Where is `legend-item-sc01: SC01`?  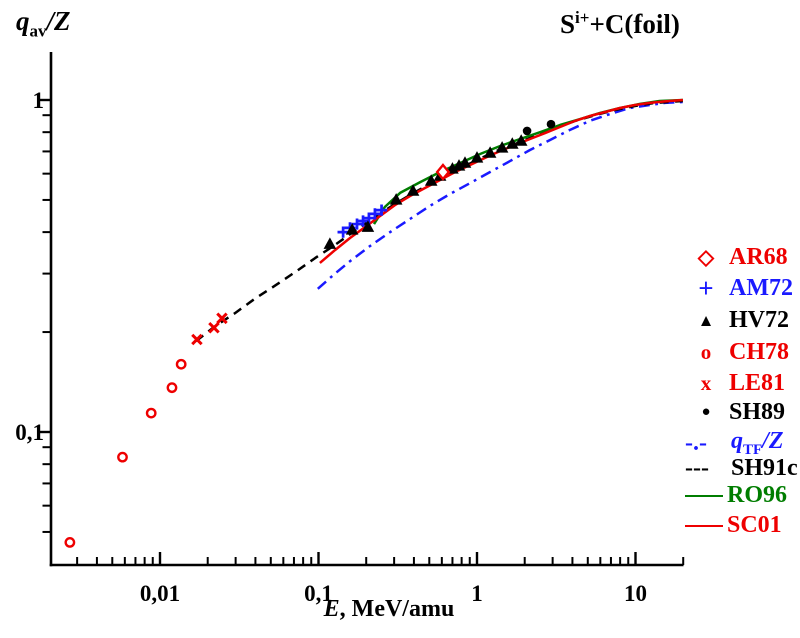
legend-item-sc01: SC01 is located at coordinates (732, 525).